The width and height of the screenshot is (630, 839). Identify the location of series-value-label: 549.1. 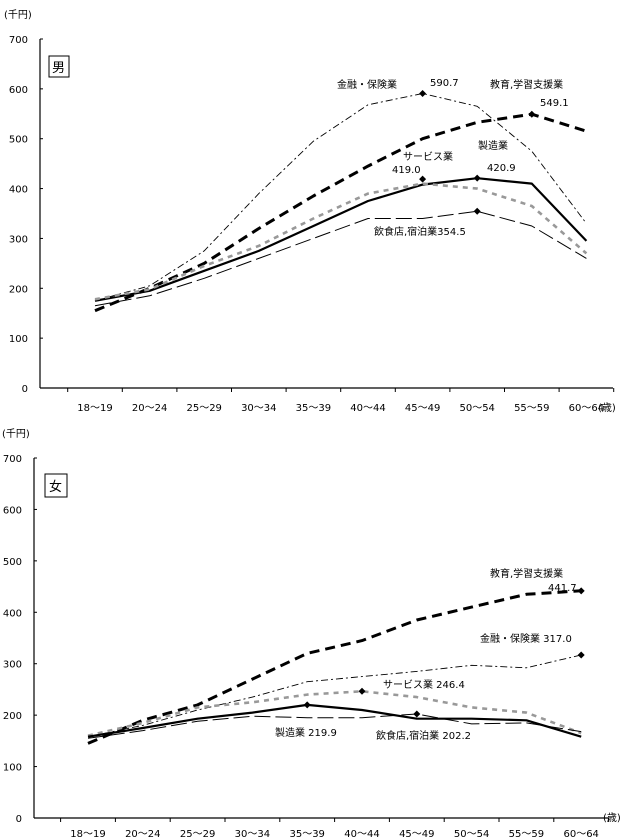
(554, 103).